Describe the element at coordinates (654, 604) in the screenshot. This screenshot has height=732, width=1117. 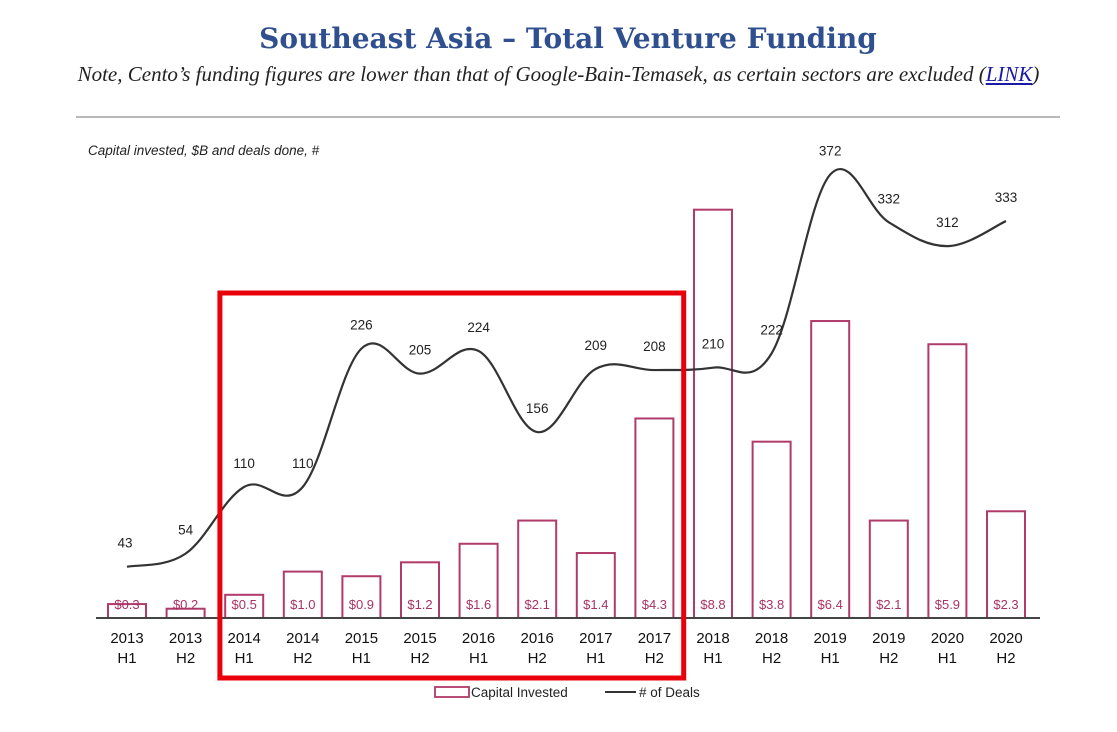
I see `capital-bar-label: $4.3` at that location.